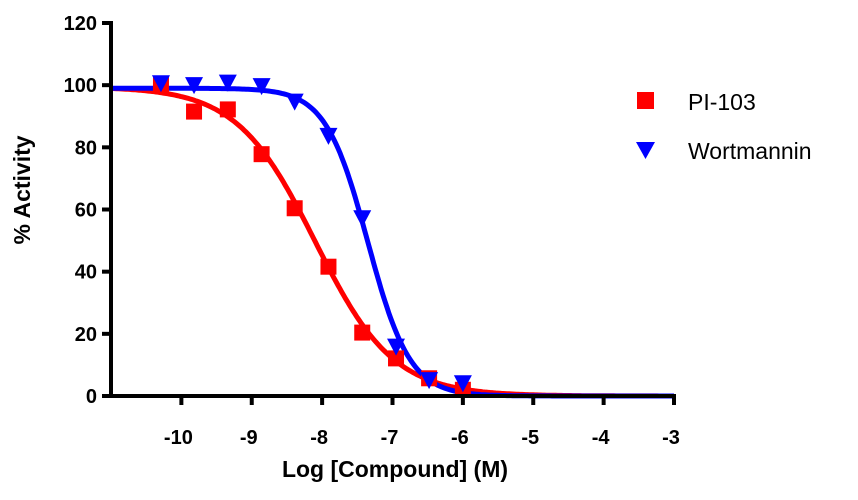 The image size is (858, 500). I want to click on x-tick-label: -10, so click(178, 438).